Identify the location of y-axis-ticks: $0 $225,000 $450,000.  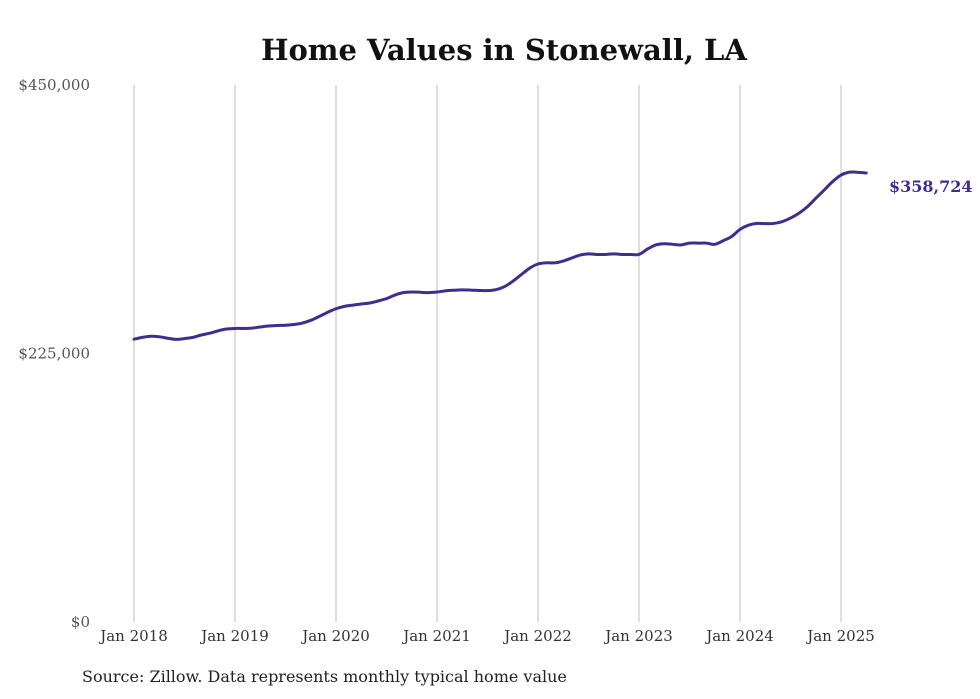
(54, 353).